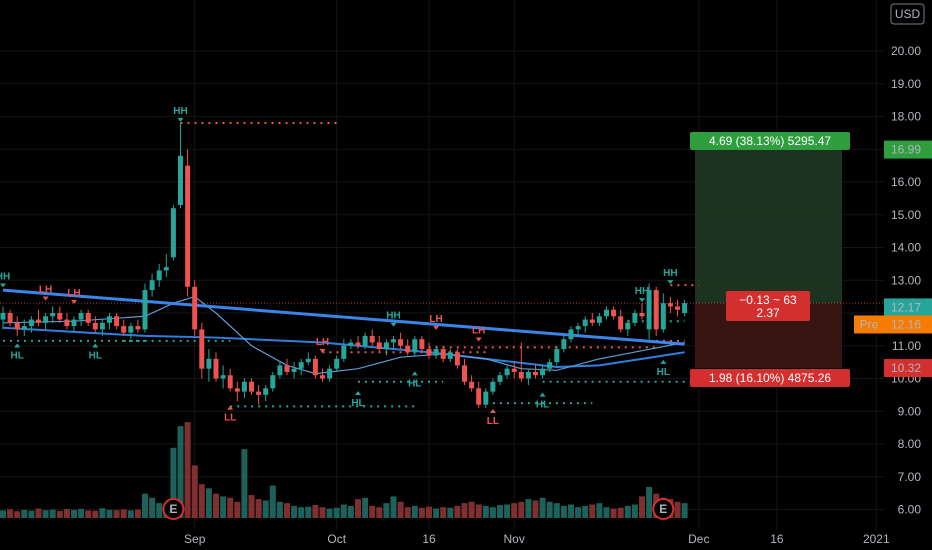  Describe the element at coordinates (537, 539) in the screenshot. I see `time-axis: Sep Oct 16 Nov Dec 16 2021` at that location.